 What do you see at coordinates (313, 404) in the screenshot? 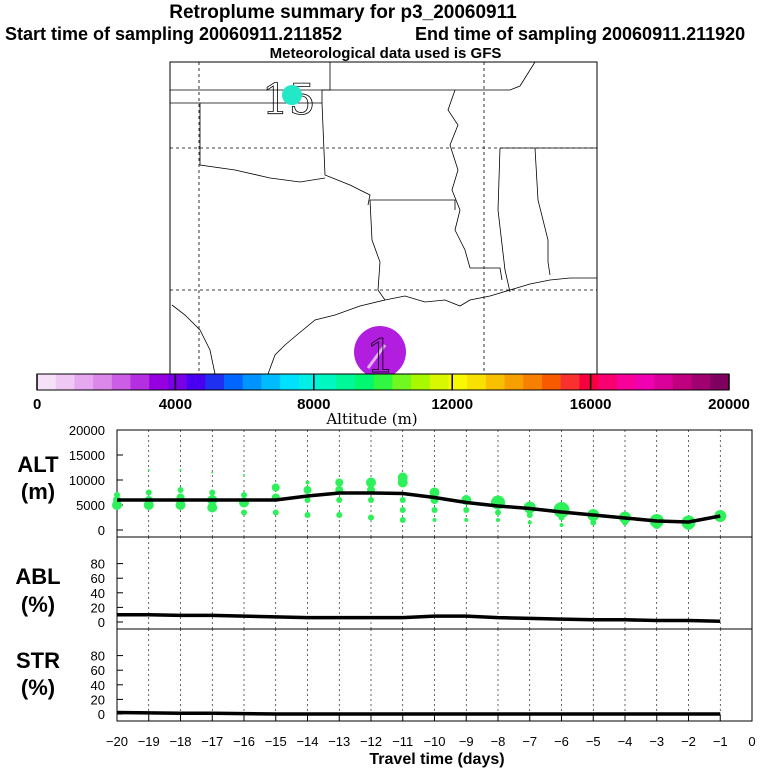
I see `colorbar-tick-label: 8000` at bounding box center [313, 404].